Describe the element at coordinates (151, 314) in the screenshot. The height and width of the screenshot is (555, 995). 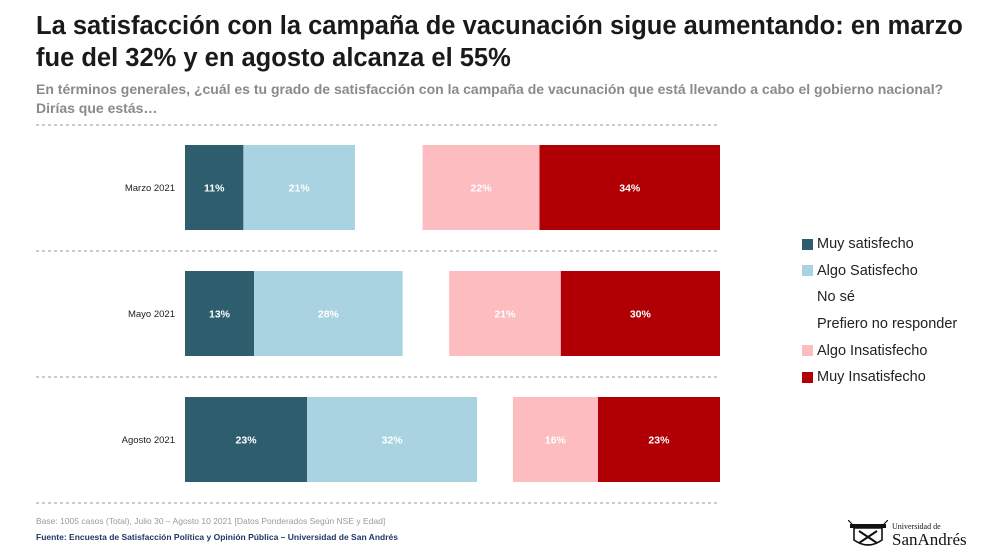
I see `category-label: Mayo 2021` at that location.